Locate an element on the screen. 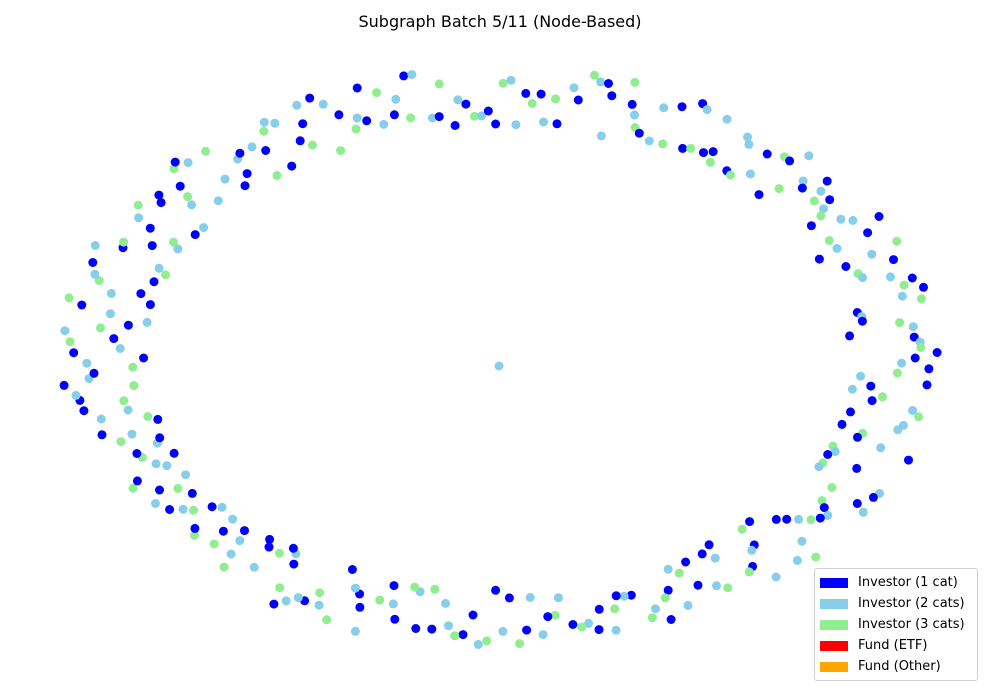 This screenshot has height=700, width=1000. legend-label-investor-2-cats: Investor (2 cats) is located at coordinates (911, 603).